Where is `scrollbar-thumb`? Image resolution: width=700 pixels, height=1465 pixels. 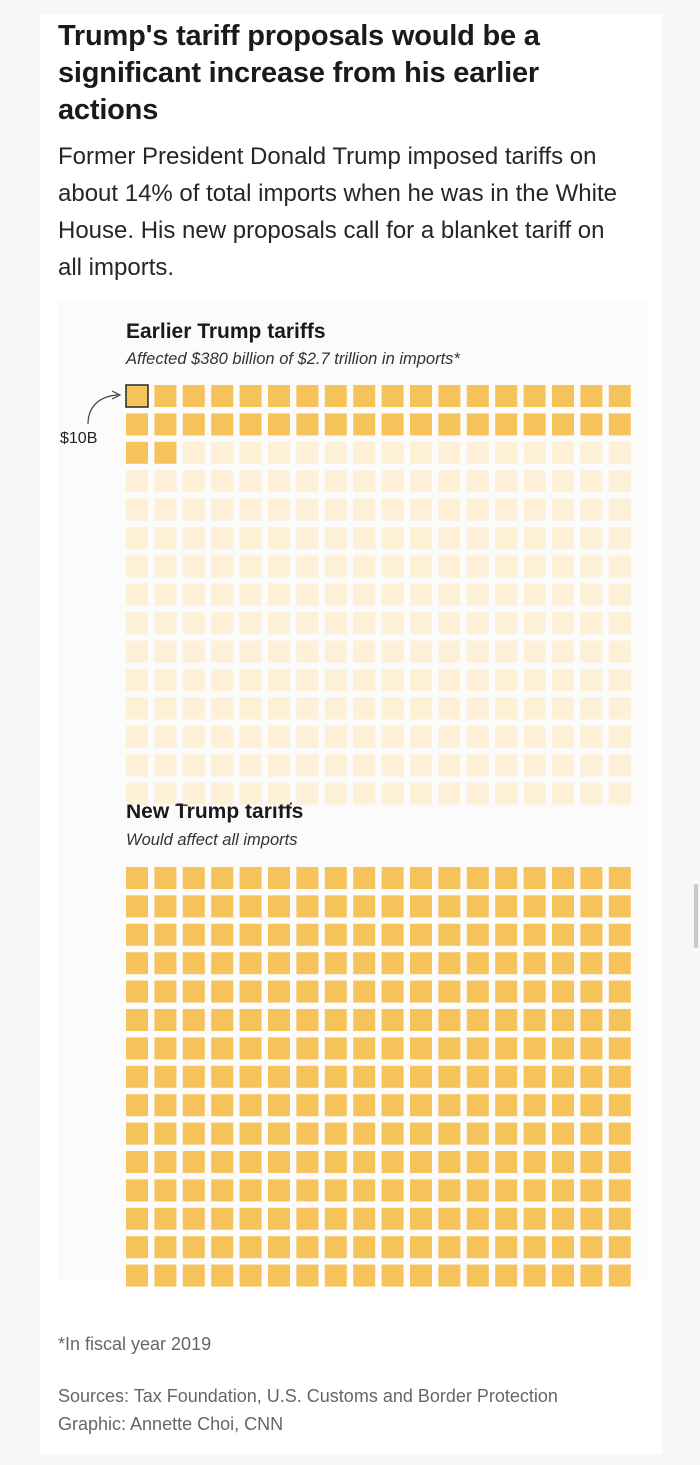
scrollbar-thumb is located at coordinates (696, 916).